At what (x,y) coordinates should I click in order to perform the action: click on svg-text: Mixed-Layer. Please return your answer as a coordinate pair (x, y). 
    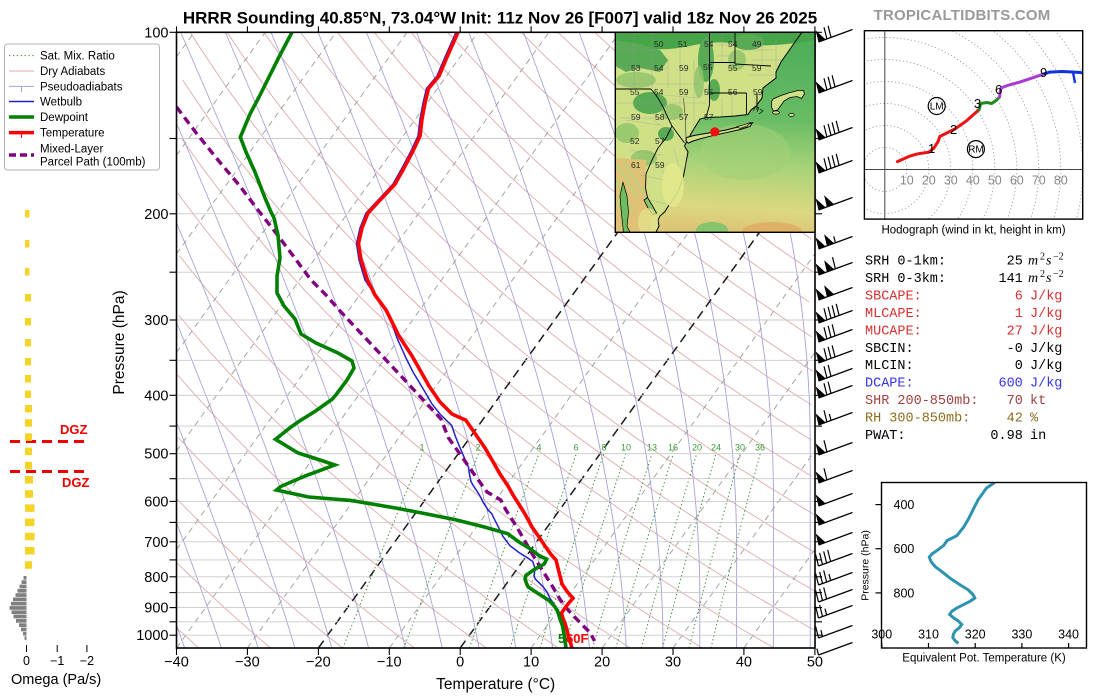
    Looking at the image, I should click on (71, 150).